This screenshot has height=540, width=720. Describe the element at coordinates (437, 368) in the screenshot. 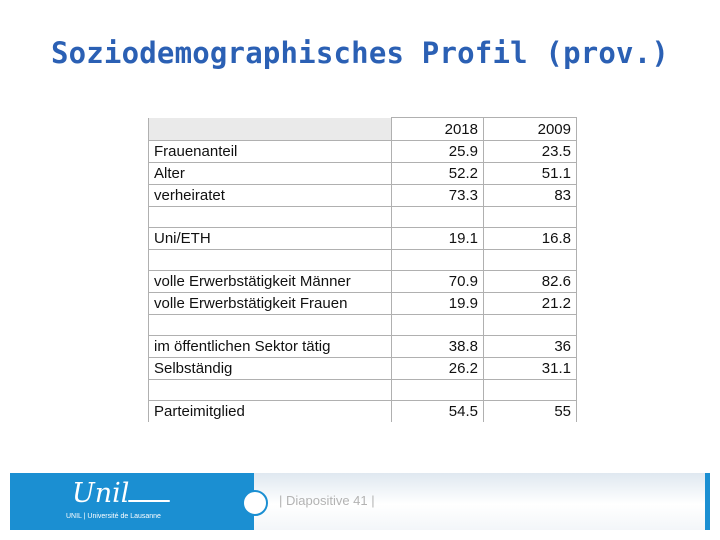

I see `value-2018: 26.2` at that location.